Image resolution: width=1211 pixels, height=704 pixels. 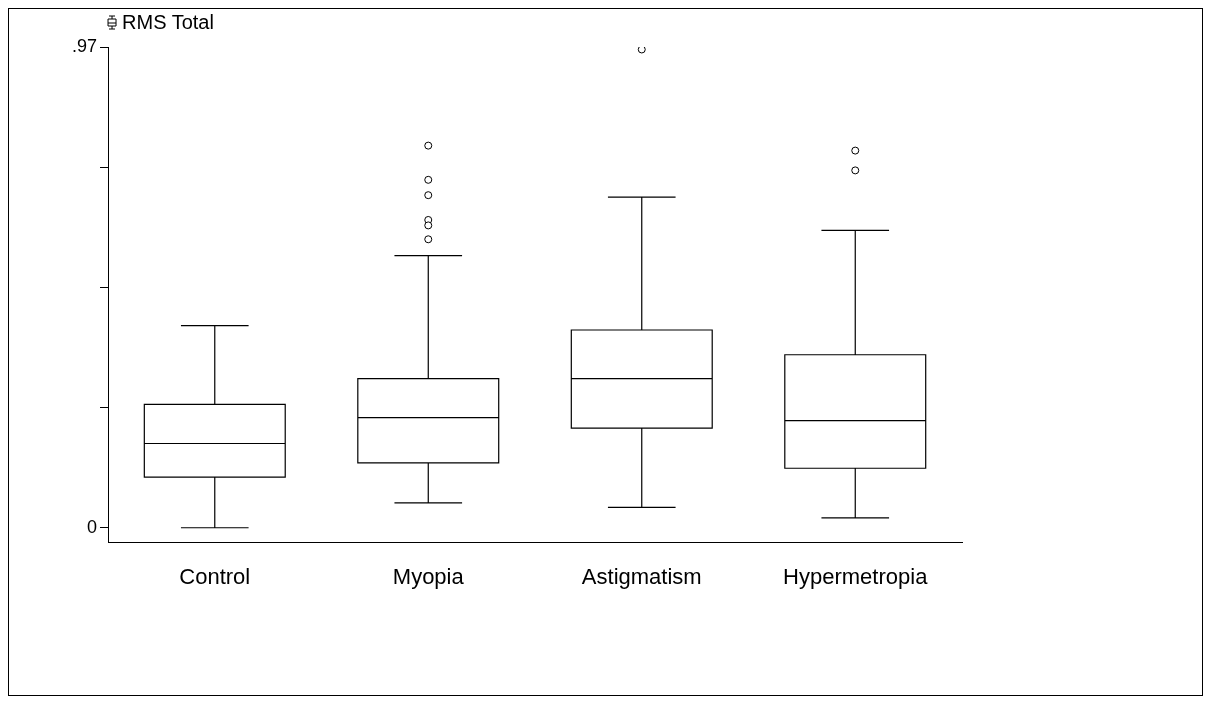 What do you see at coordinates (641, 576) in the screenshot?
I see `x-tick-label: Astigmatism` at bounding box center [641, 576].